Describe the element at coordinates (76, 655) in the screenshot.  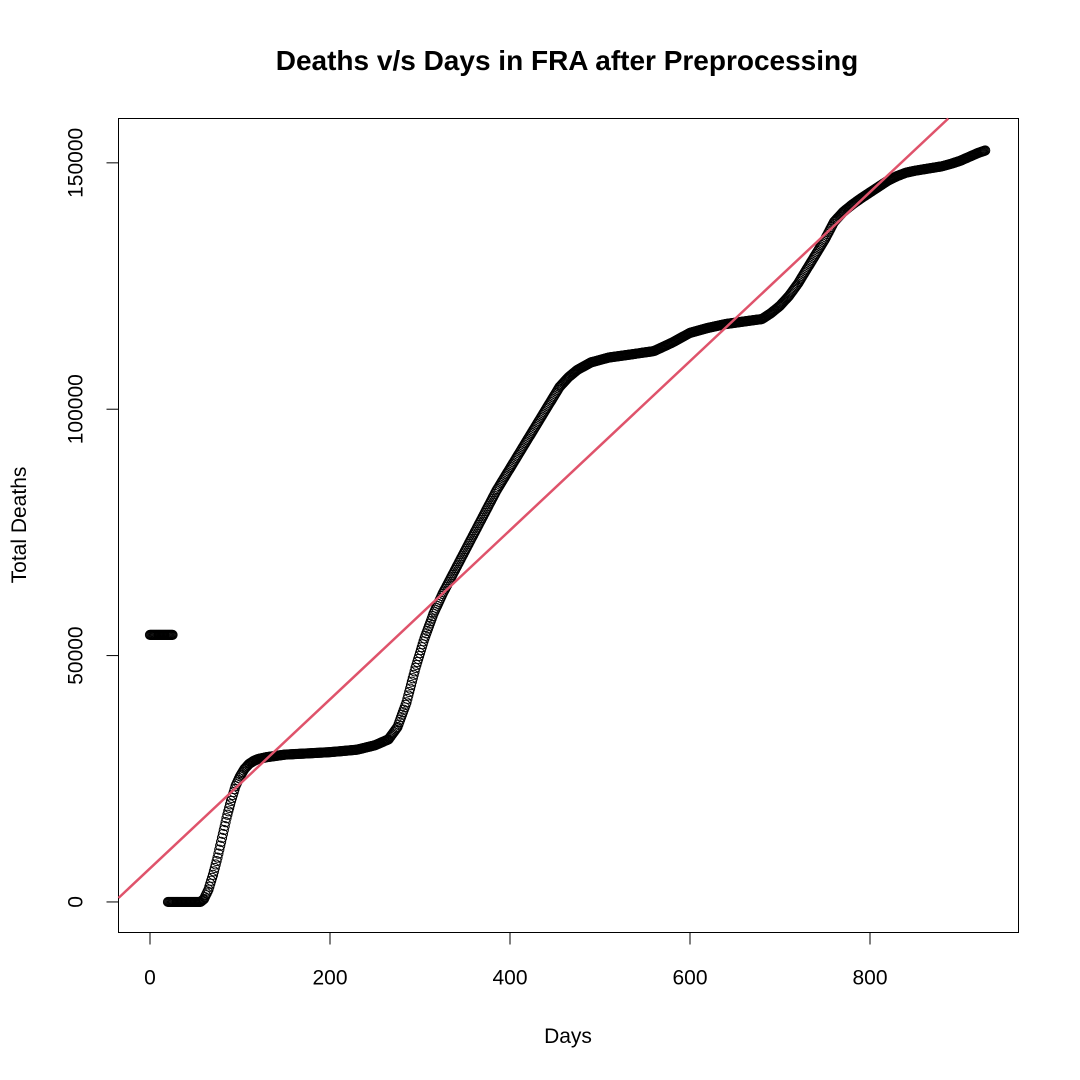
I see `y-tick-label: 50000` at that location.